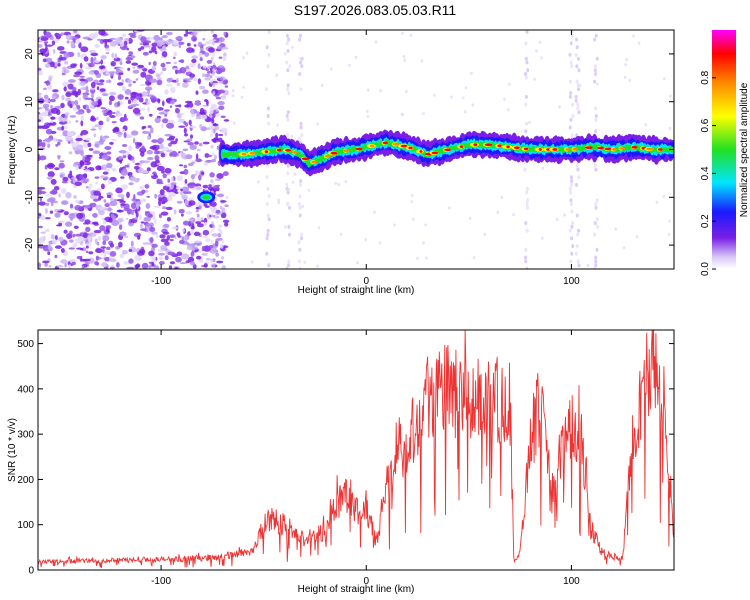  What do you see at coordinates (567, 149) in the screenshot?
I see `heatmap-hotspot` at bounding box center [567, 149].